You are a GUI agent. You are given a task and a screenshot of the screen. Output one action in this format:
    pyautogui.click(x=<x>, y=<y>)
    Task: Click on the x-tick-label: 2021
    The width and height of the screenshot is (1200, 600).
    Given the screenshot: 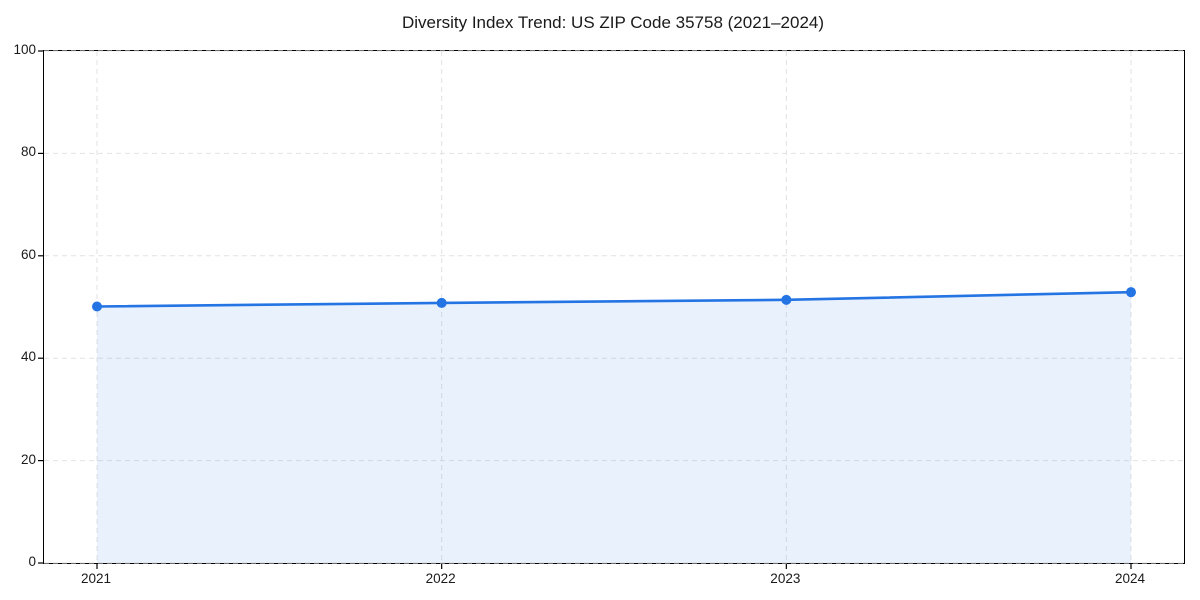 What is the action you would take?
    pyautogui.click(x=96, y=578)
    